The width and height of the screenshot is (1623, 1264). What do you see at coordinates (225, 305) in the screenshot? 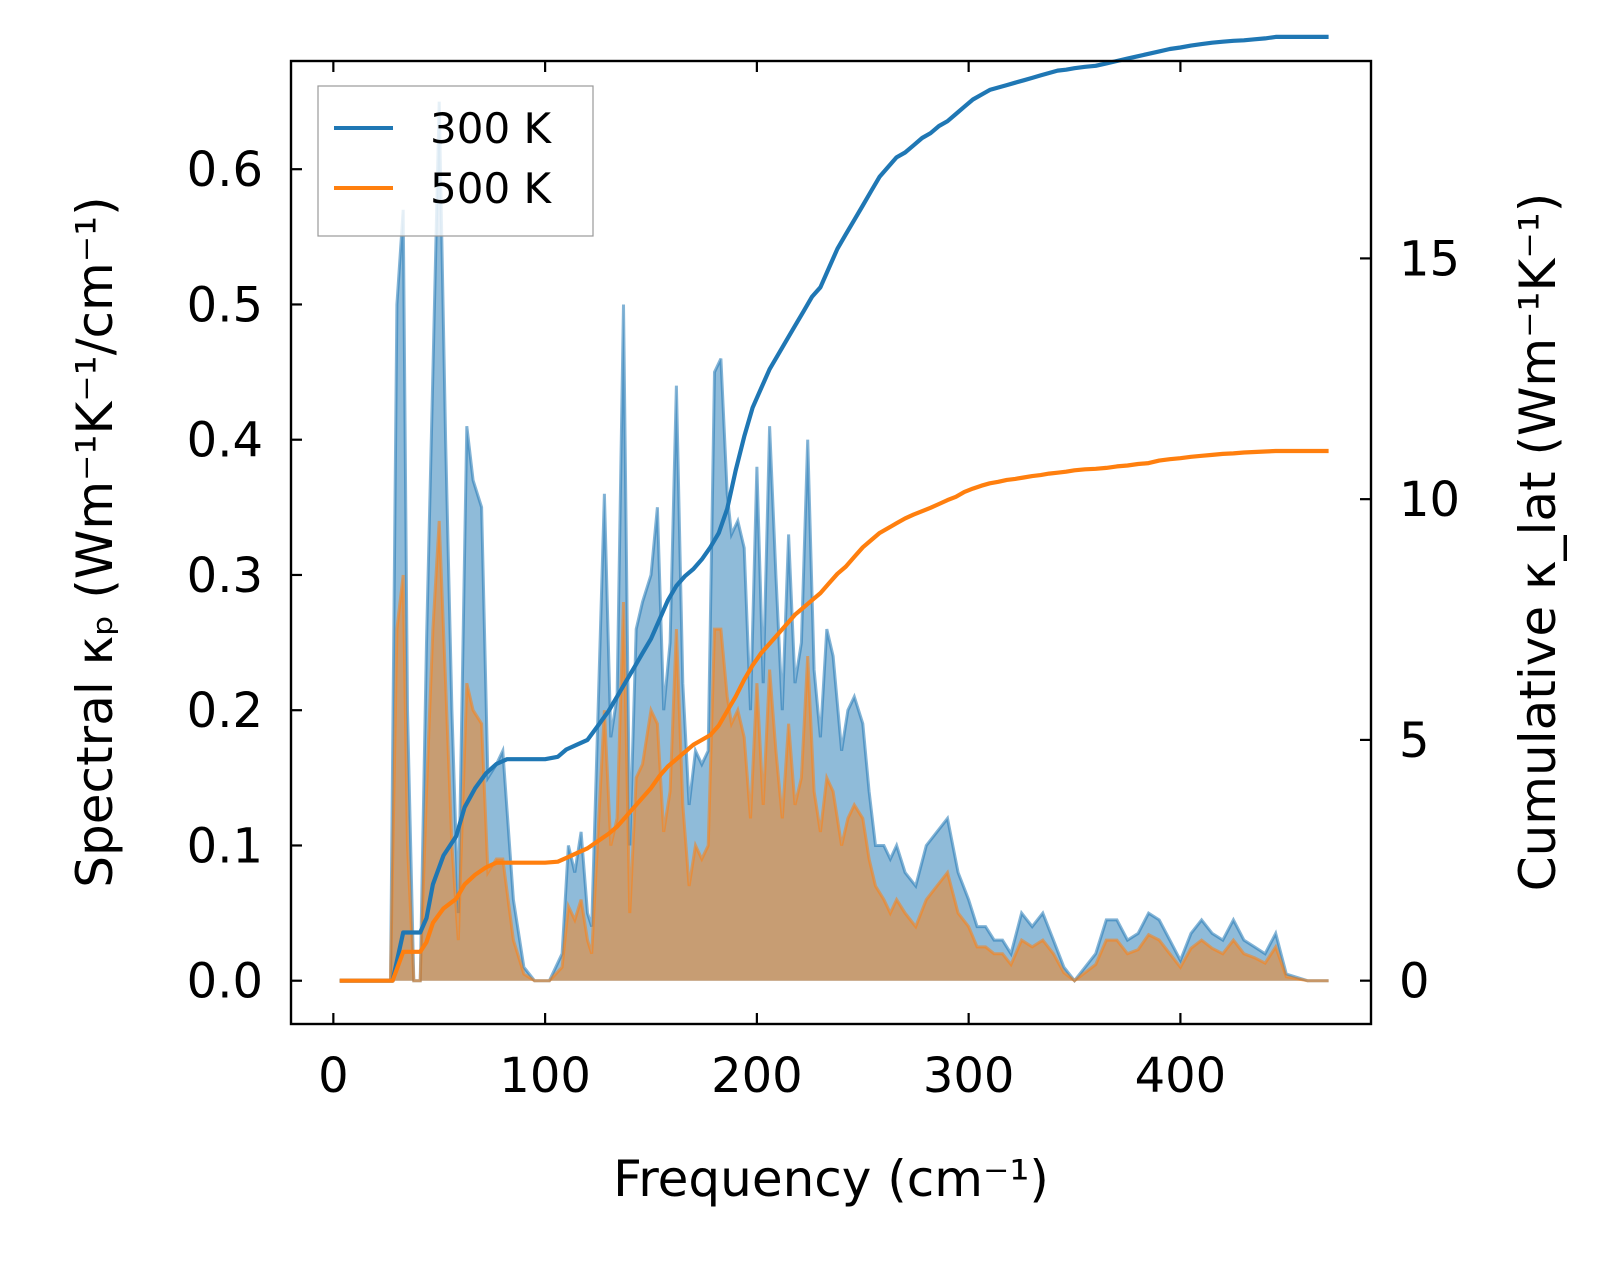
I see `y-left-tick-label: 0.5` at bounding box center [225, 305].